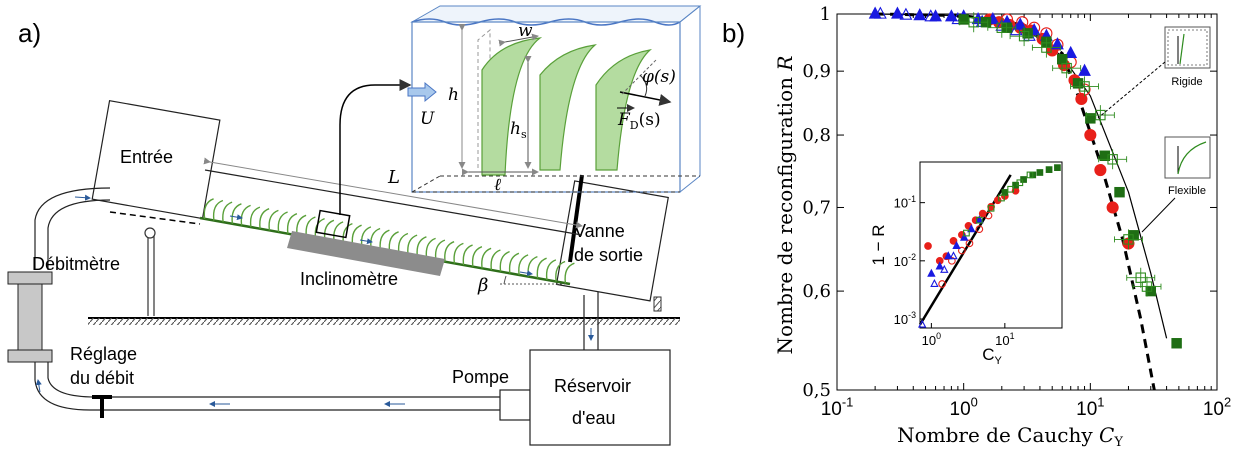  Describe the element at coordinates (816, 207) in the screenshot. I see `y-tick-label: 0,7` at that location.